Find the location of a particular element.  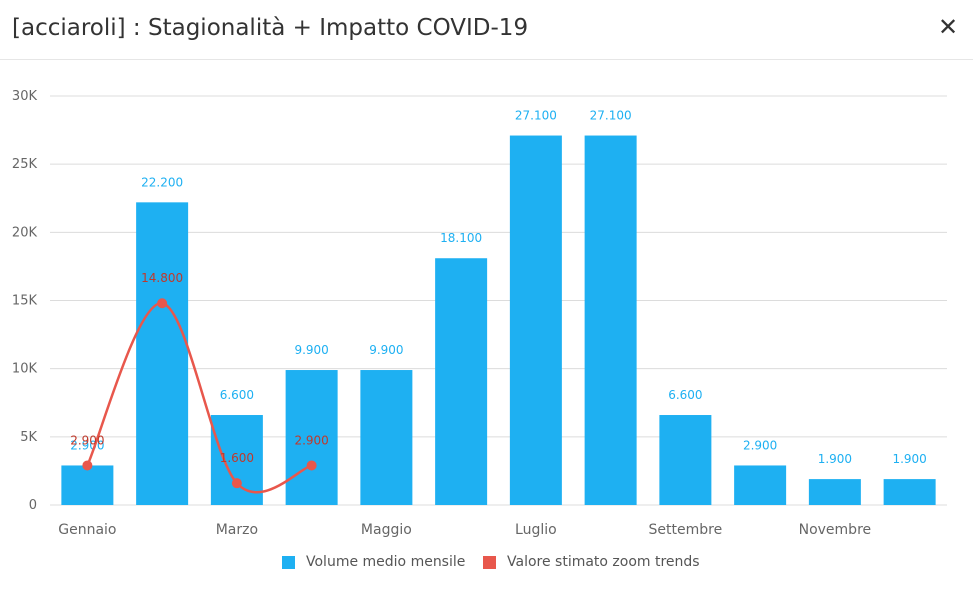

x-tick-label: Marzo is located at coordinates (237, 530).